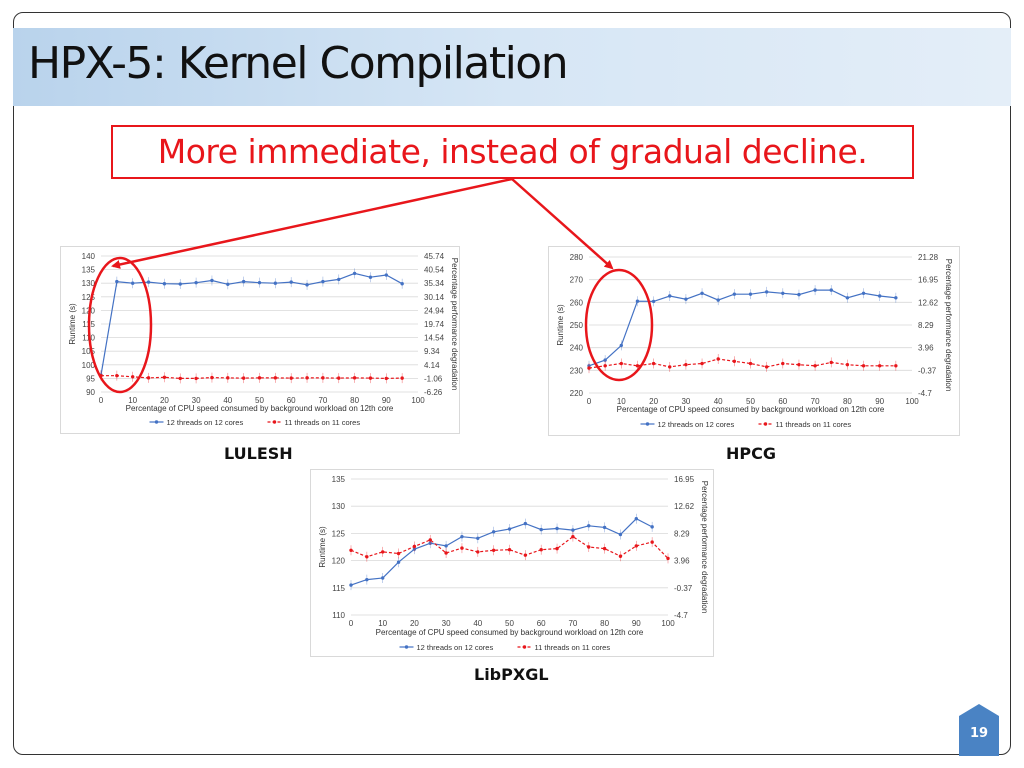  Describe the element at coordinates (205, 422) in the screenshot. I see `legend-label: 12 threads on 12 cores` at that location.